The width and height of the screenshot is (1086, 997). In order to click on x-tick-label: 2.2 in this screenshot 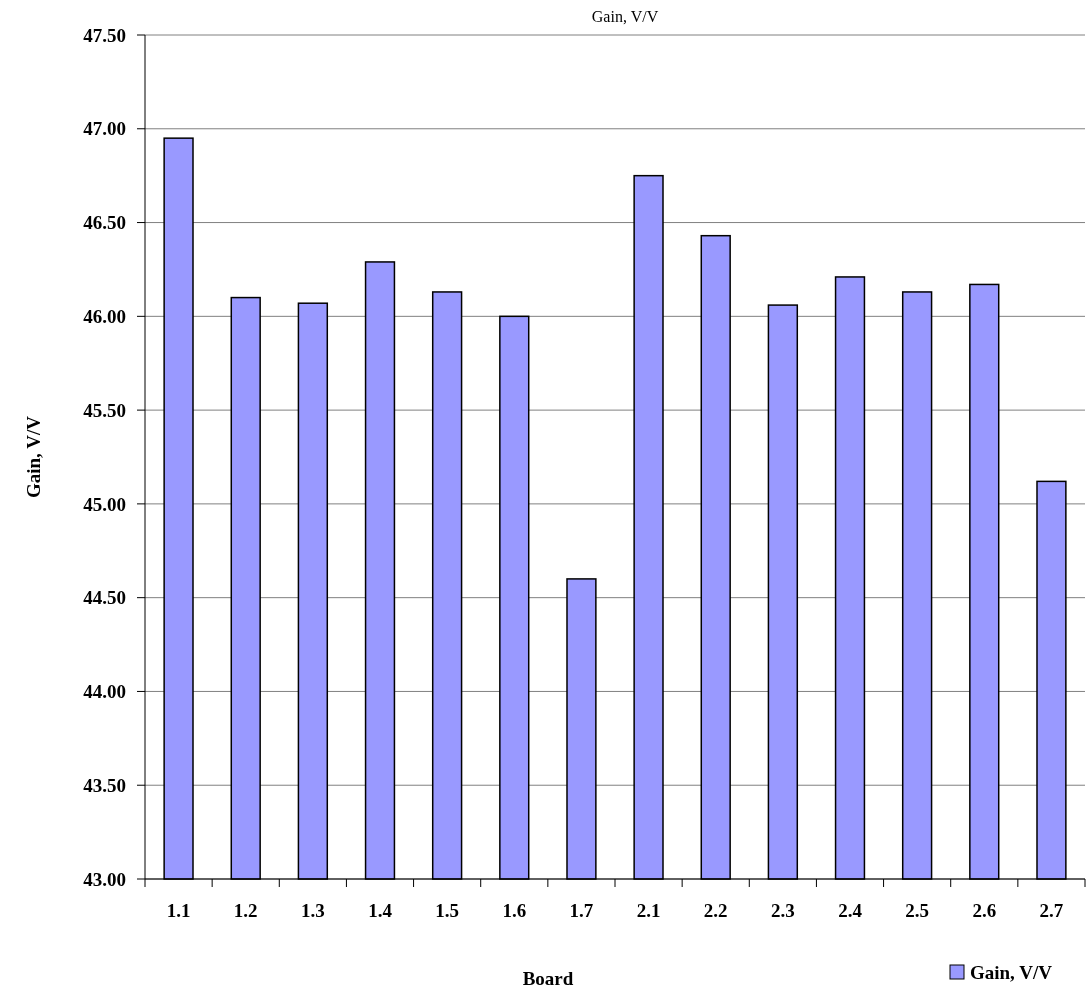, I will do `click(715, 910)`.